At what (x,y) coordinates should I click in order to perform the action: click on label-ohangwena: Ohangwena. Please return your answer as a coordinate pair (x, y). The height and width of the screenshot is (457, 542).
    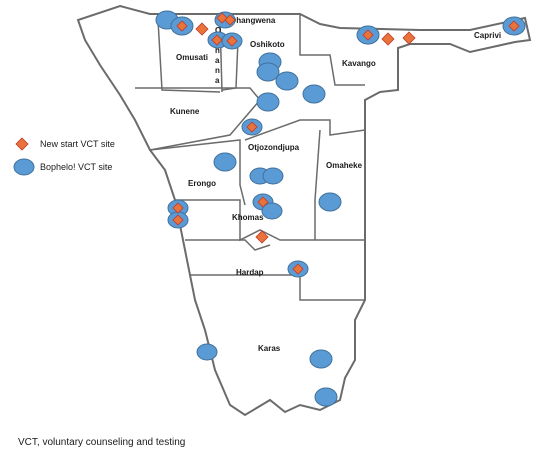
    Looking at the image, I should click on (253, 20).